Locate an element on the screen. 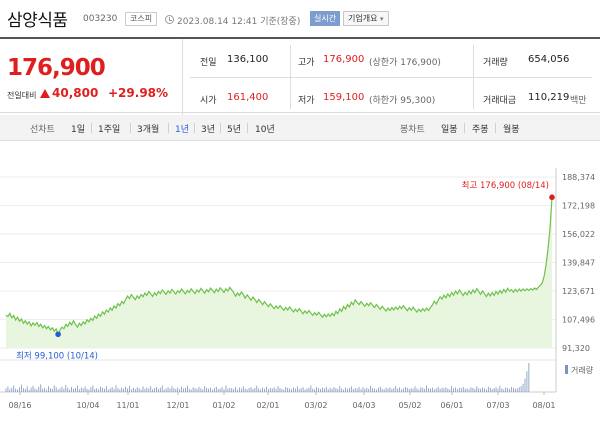  chevron-down-icon: ▾ is located at coordinates (382, 19).